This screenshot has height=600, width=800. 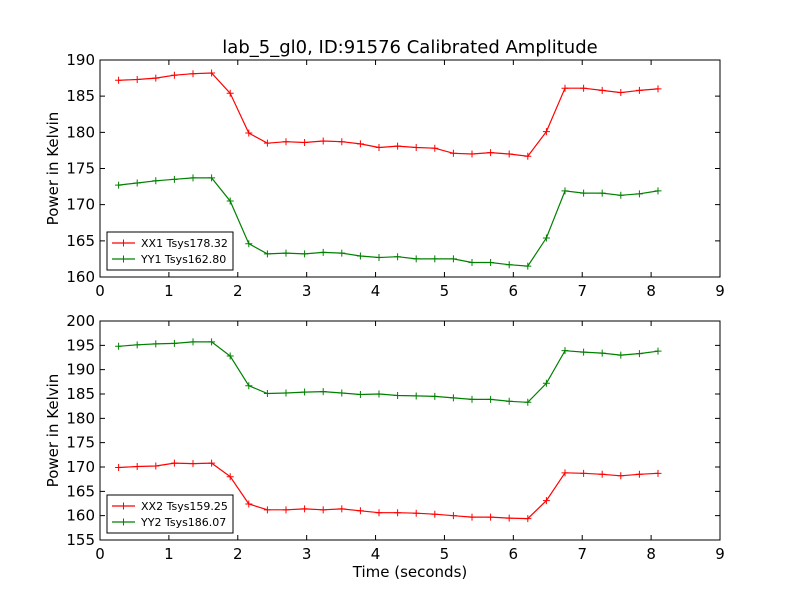 What do you see at coordinates (445, 554) in the screenshot?
I see `x-tick-label: 5` at bounding box center [445, 554].